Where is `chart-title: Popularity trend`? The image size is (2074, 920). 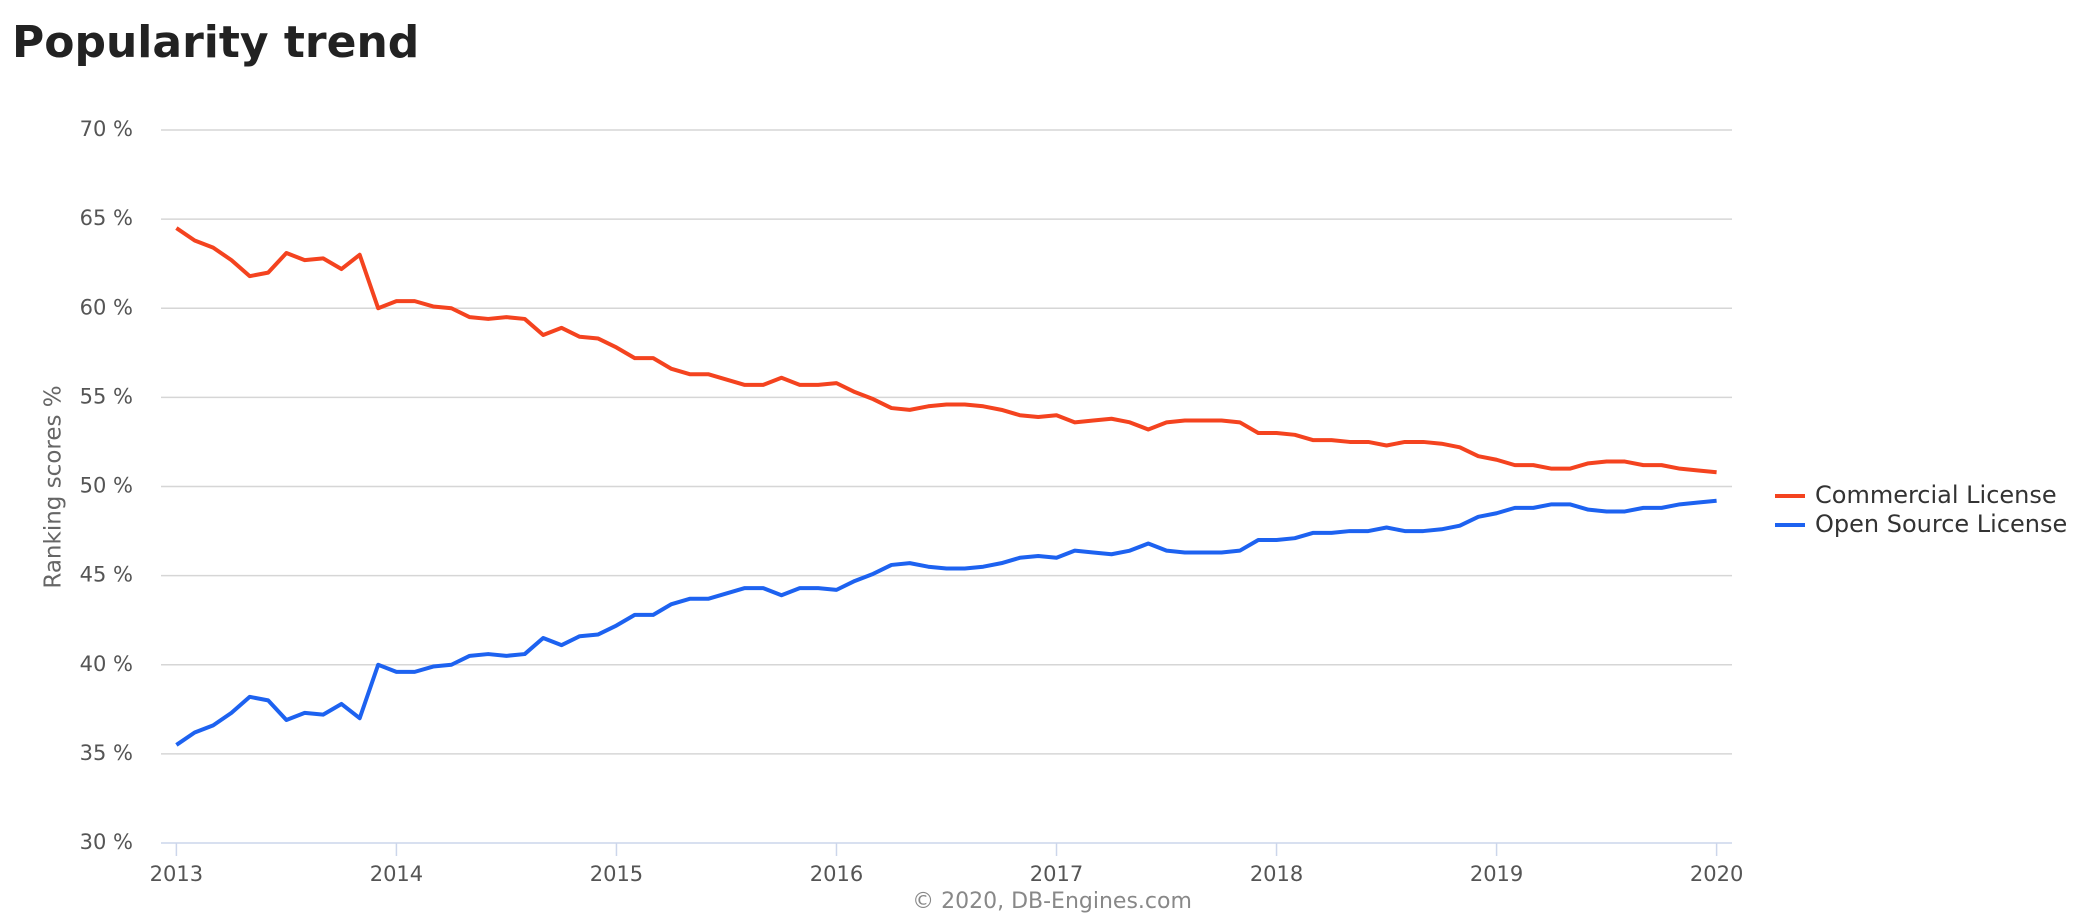
chart-title: Popularity trend is located at coordinates (215, 42).